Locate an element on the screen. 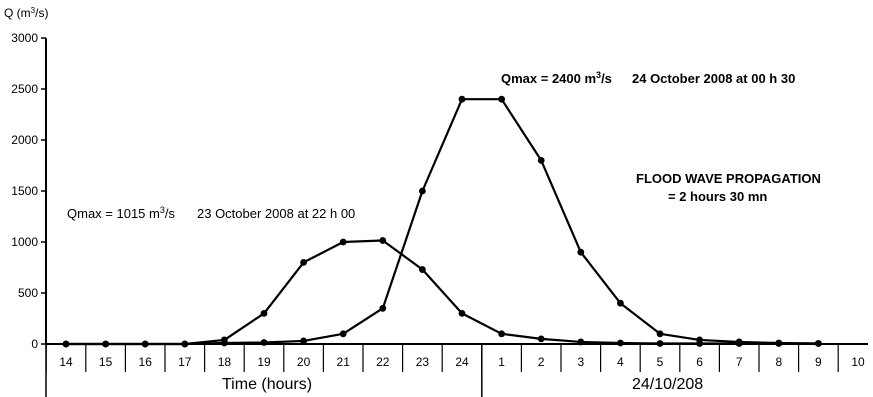 This screenshot has height=397, width=873. x-tick-label: 15 is located at coordinates (106, 362).